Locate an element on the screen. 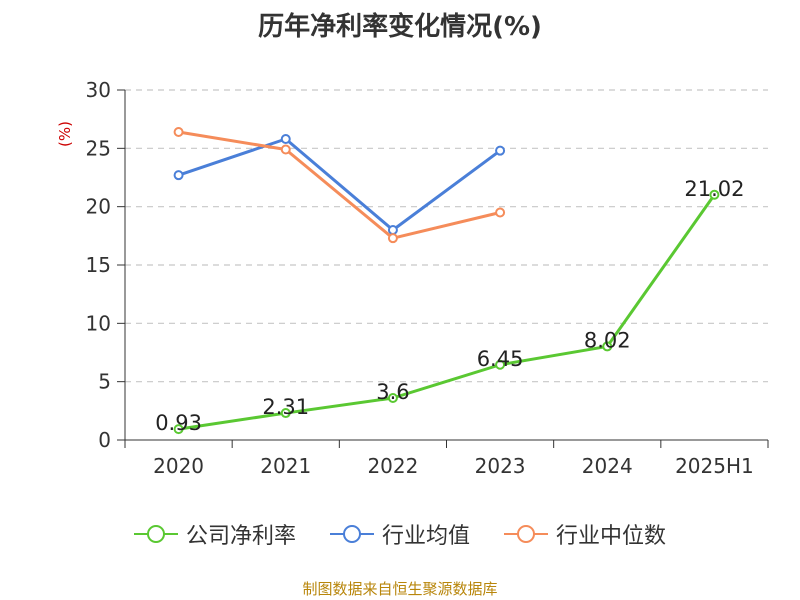  data-source-note: 制图数据来自恒生聚源数据库 is located at coordinates (400, 589).